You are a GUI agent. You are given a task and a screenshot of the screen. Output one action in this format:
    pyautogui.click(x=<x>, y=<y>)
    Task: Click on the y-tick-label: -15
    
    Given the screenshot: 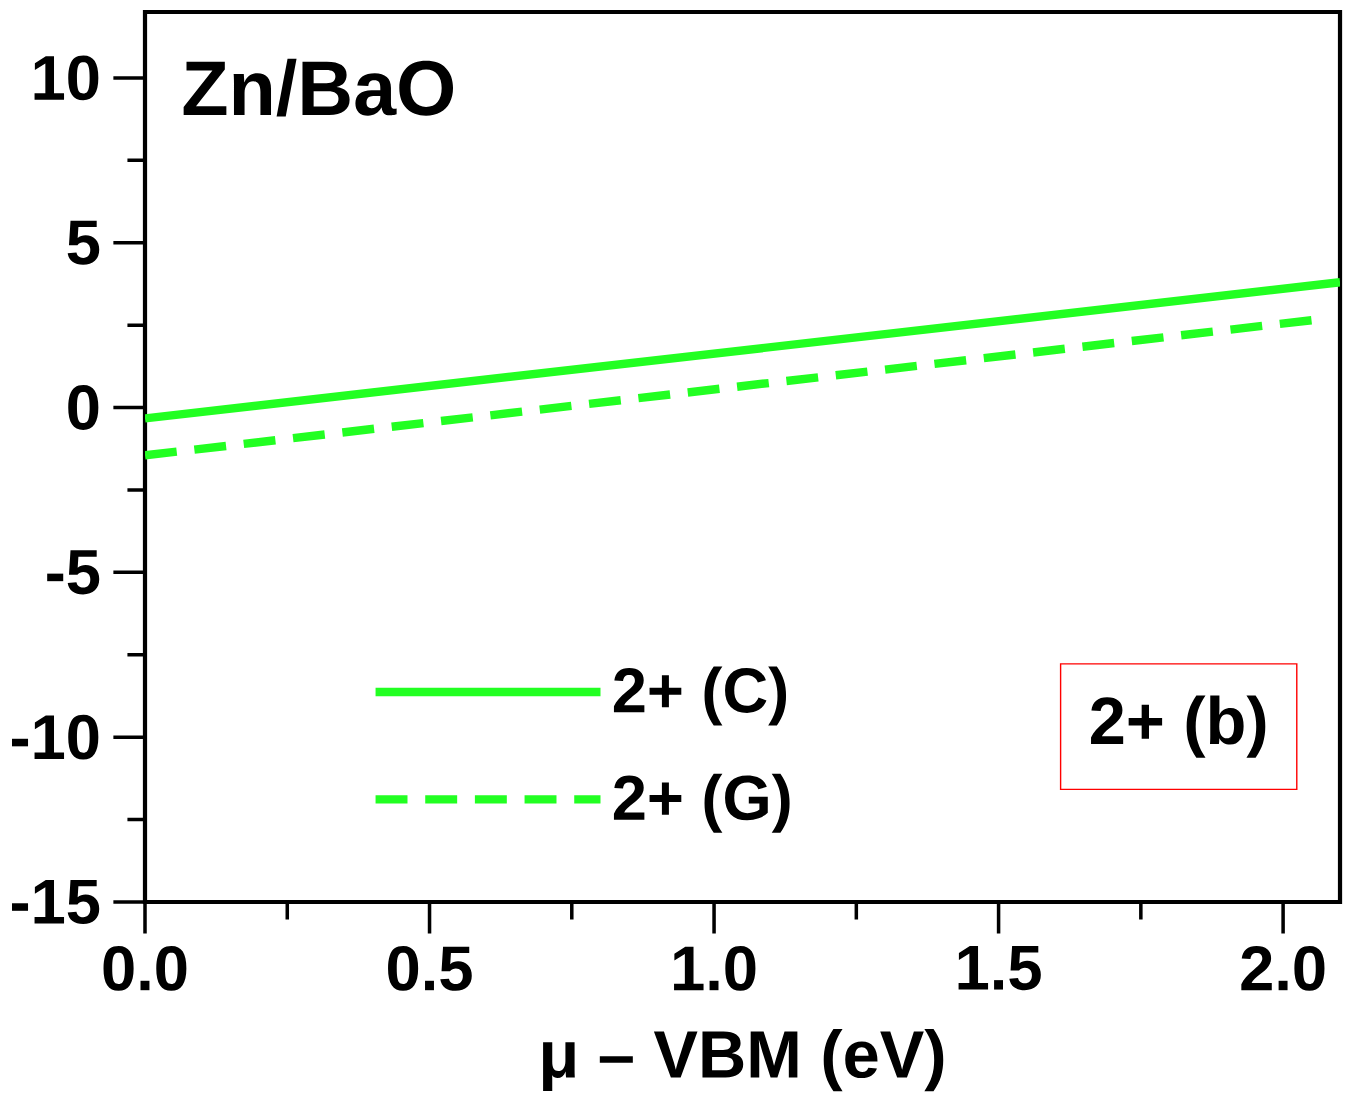 What is the action you would take?
    pyautogui.click(x=56, y=902)
    